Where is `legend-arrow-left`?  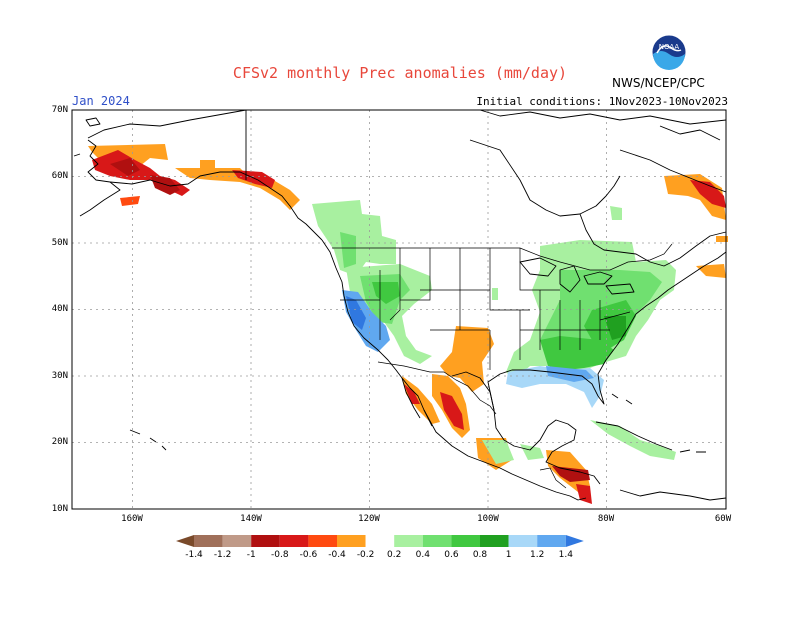 legend-arrow-left is located at coordinates (185, 541).